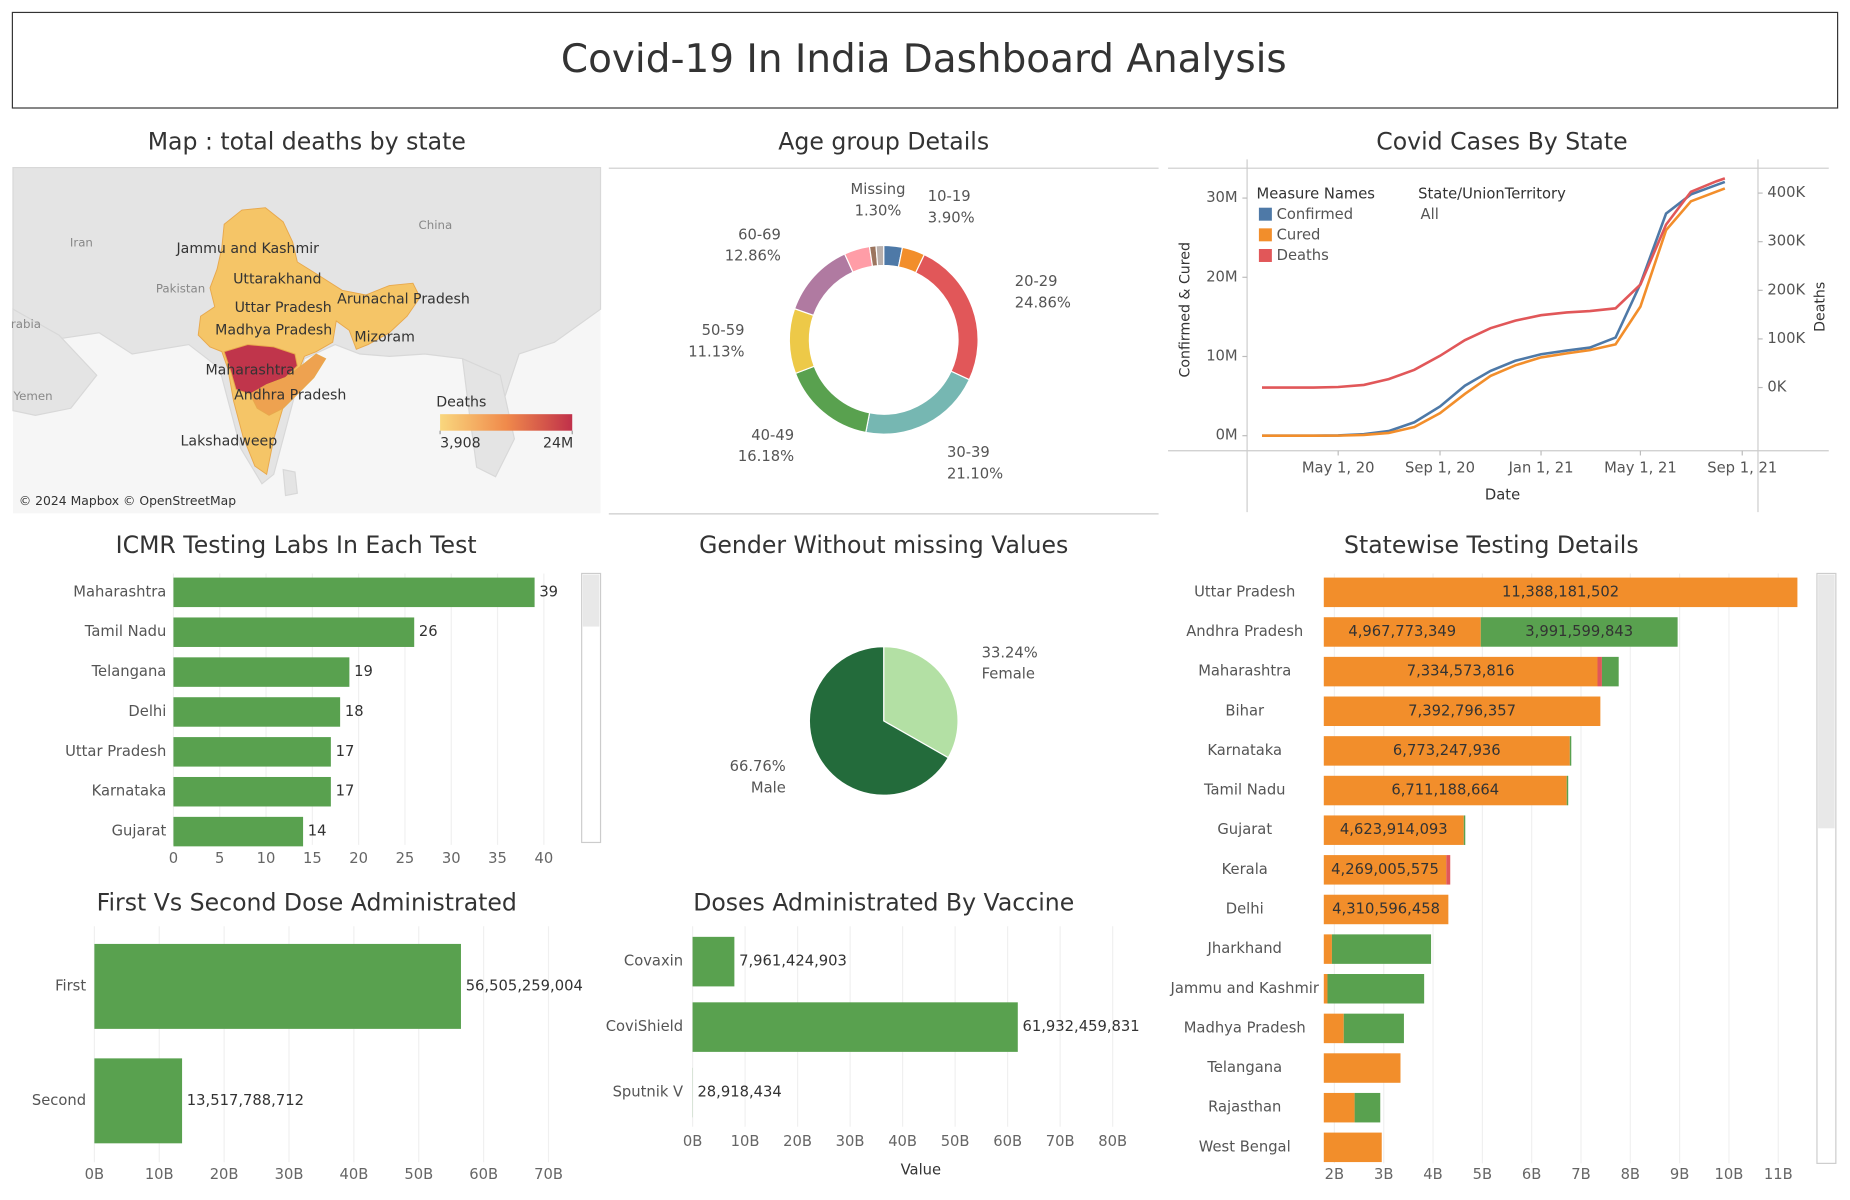  I want to click on pie-slice, so click(879, 721).